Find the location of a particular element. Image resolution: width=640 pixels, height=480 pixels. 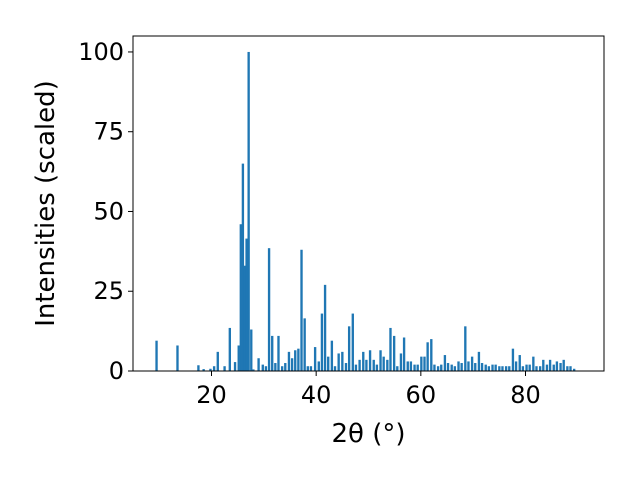

y-tick-label: 50 is located at coordinates (108, 211).